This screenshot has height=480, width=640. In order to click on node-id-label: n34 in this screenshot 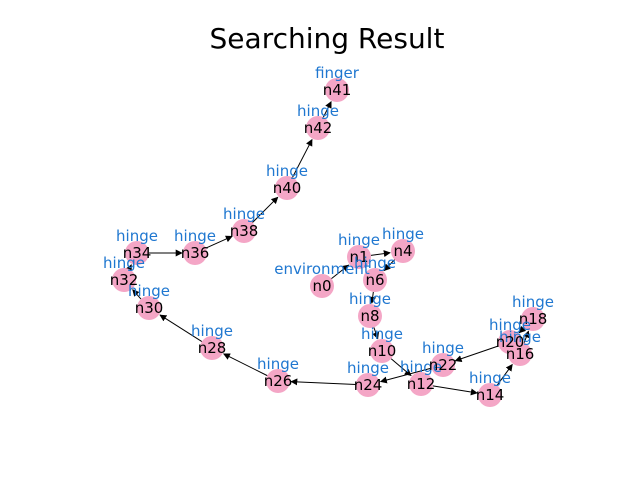, I will do `click(137, 253)`.